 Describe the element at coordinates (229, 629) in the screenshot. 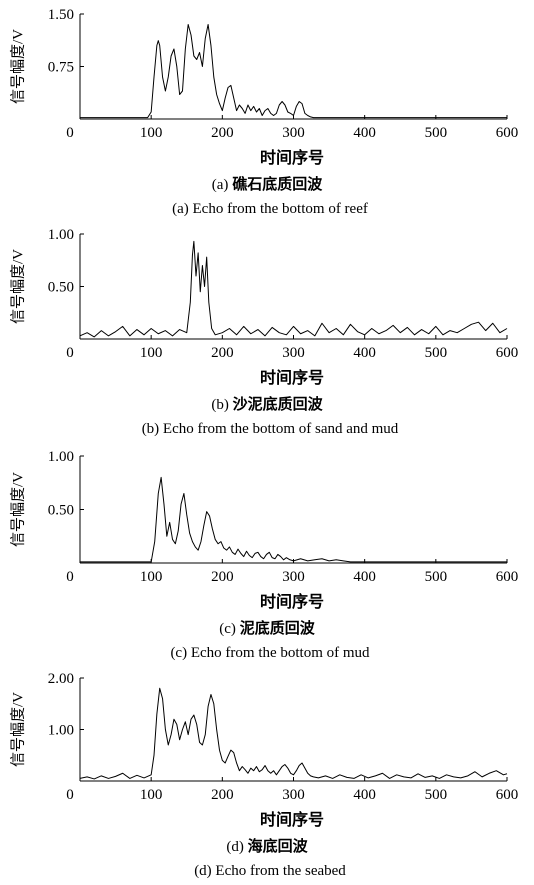

I see `caption-prefix: (c)` at that location.